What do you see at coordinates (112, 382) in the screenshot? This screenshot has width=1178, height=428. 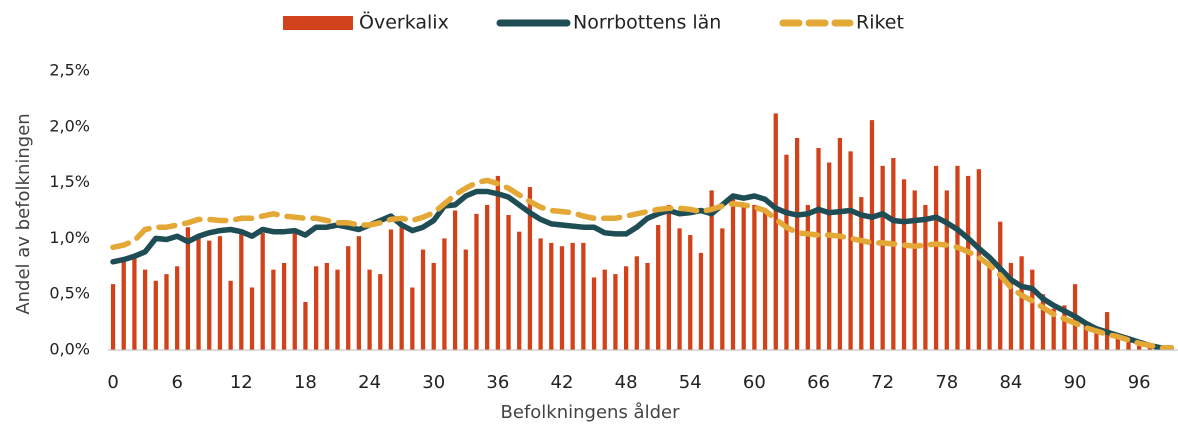 I see `x-tick-label: 0` at bounding box center [112, 382].